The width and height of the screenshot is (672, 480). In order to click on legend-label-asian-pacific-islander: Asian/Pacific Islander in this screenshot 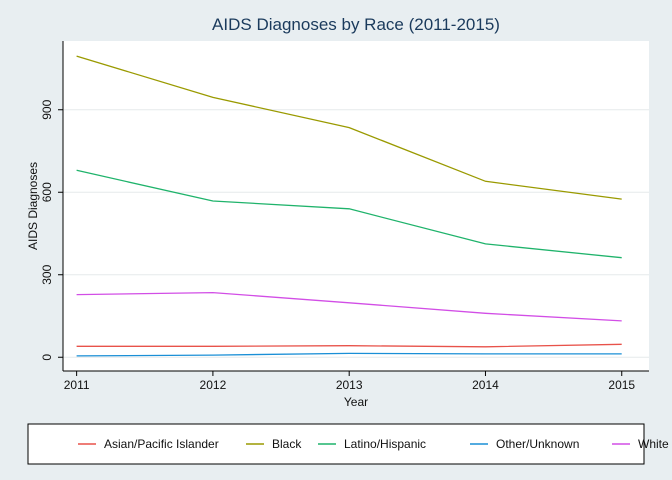, I will do `click(161, 444)`.